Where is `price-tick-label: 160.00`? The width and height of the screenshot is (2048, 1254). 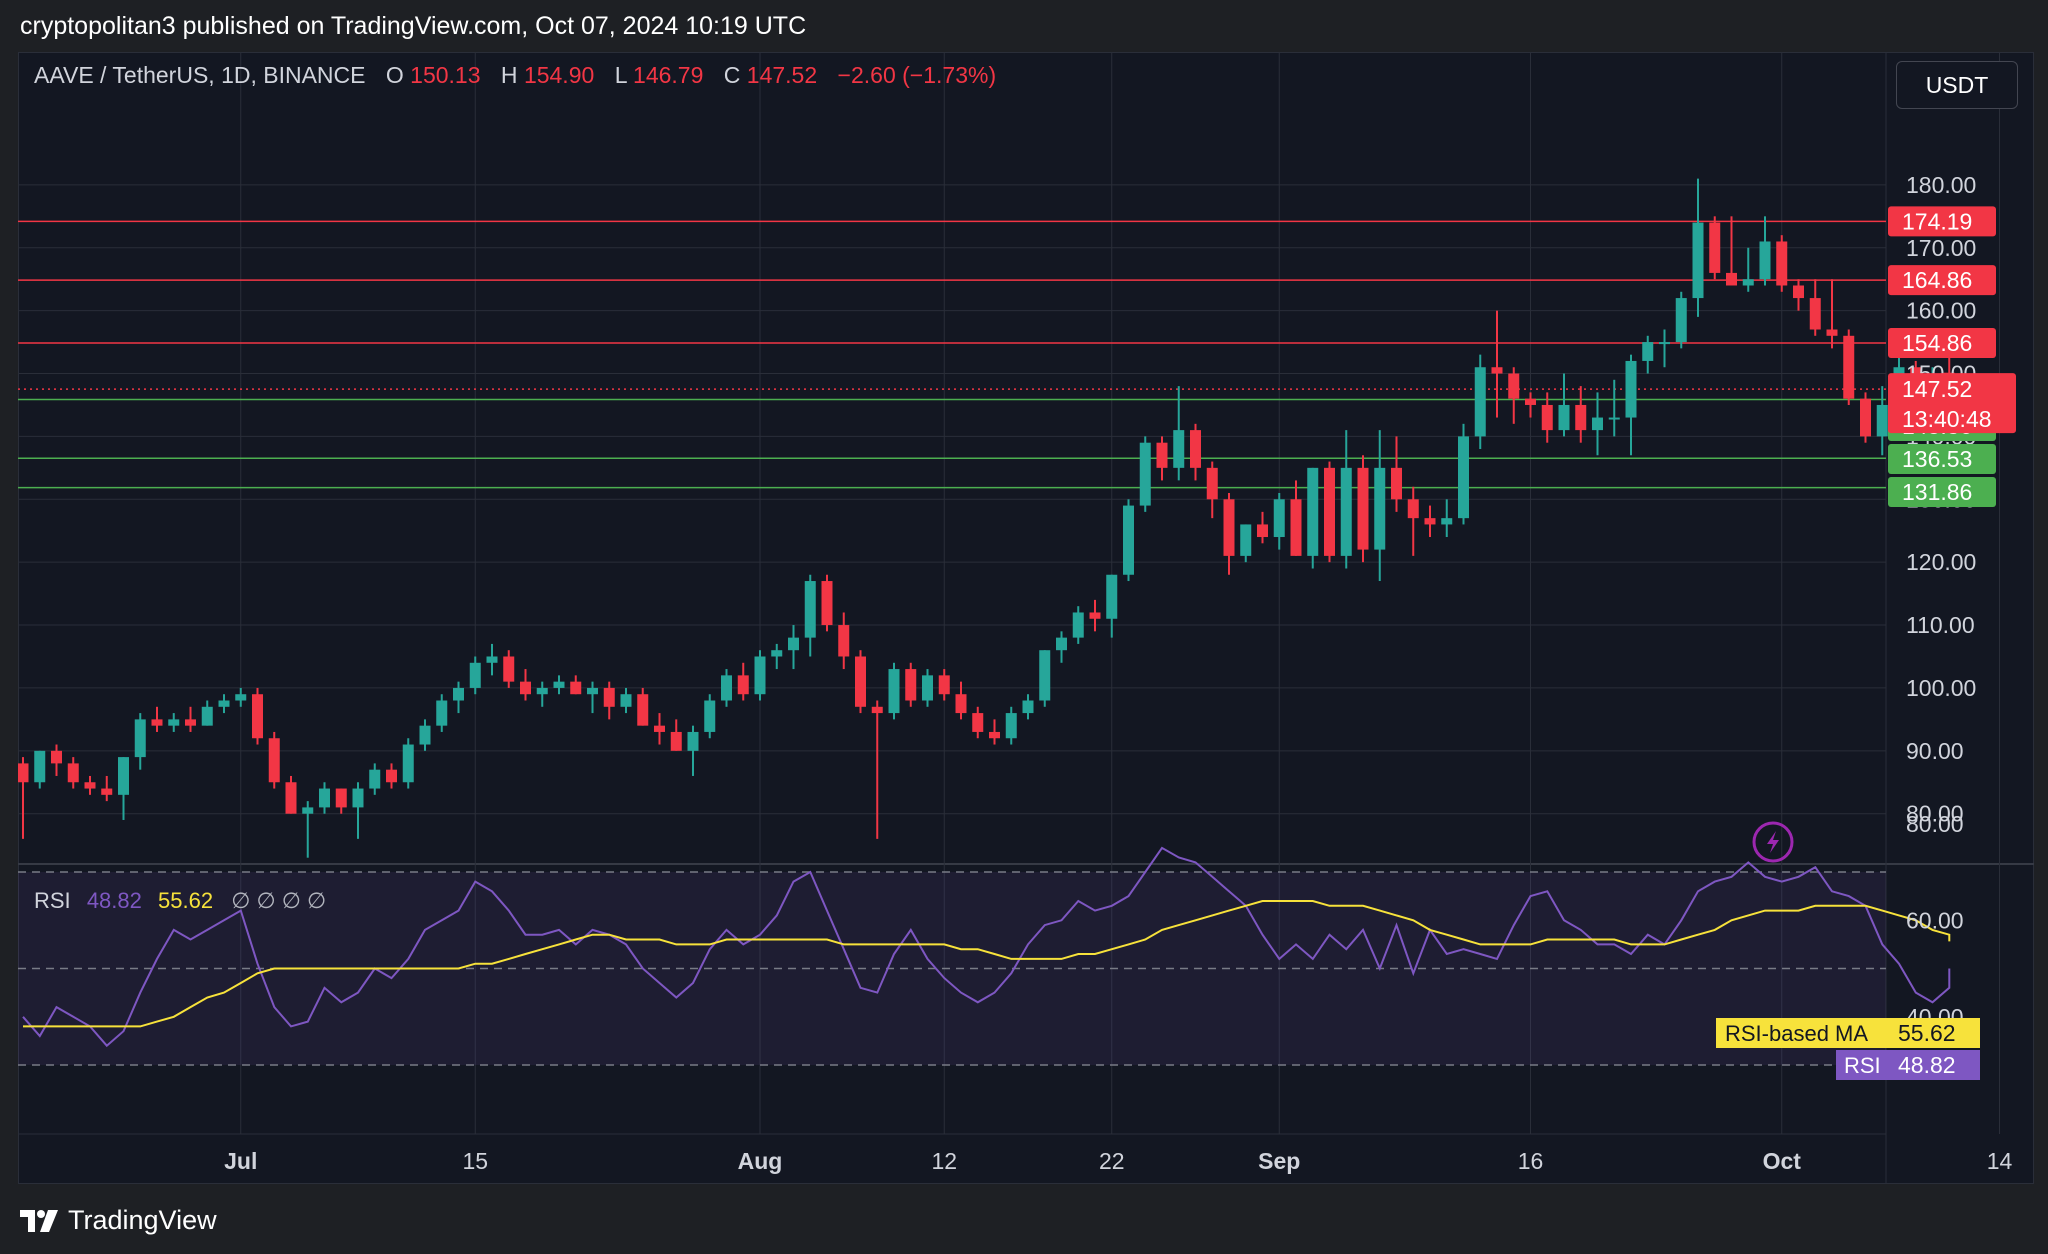 price-tick-label: 160.00 is located at coordinates (1941, 311).